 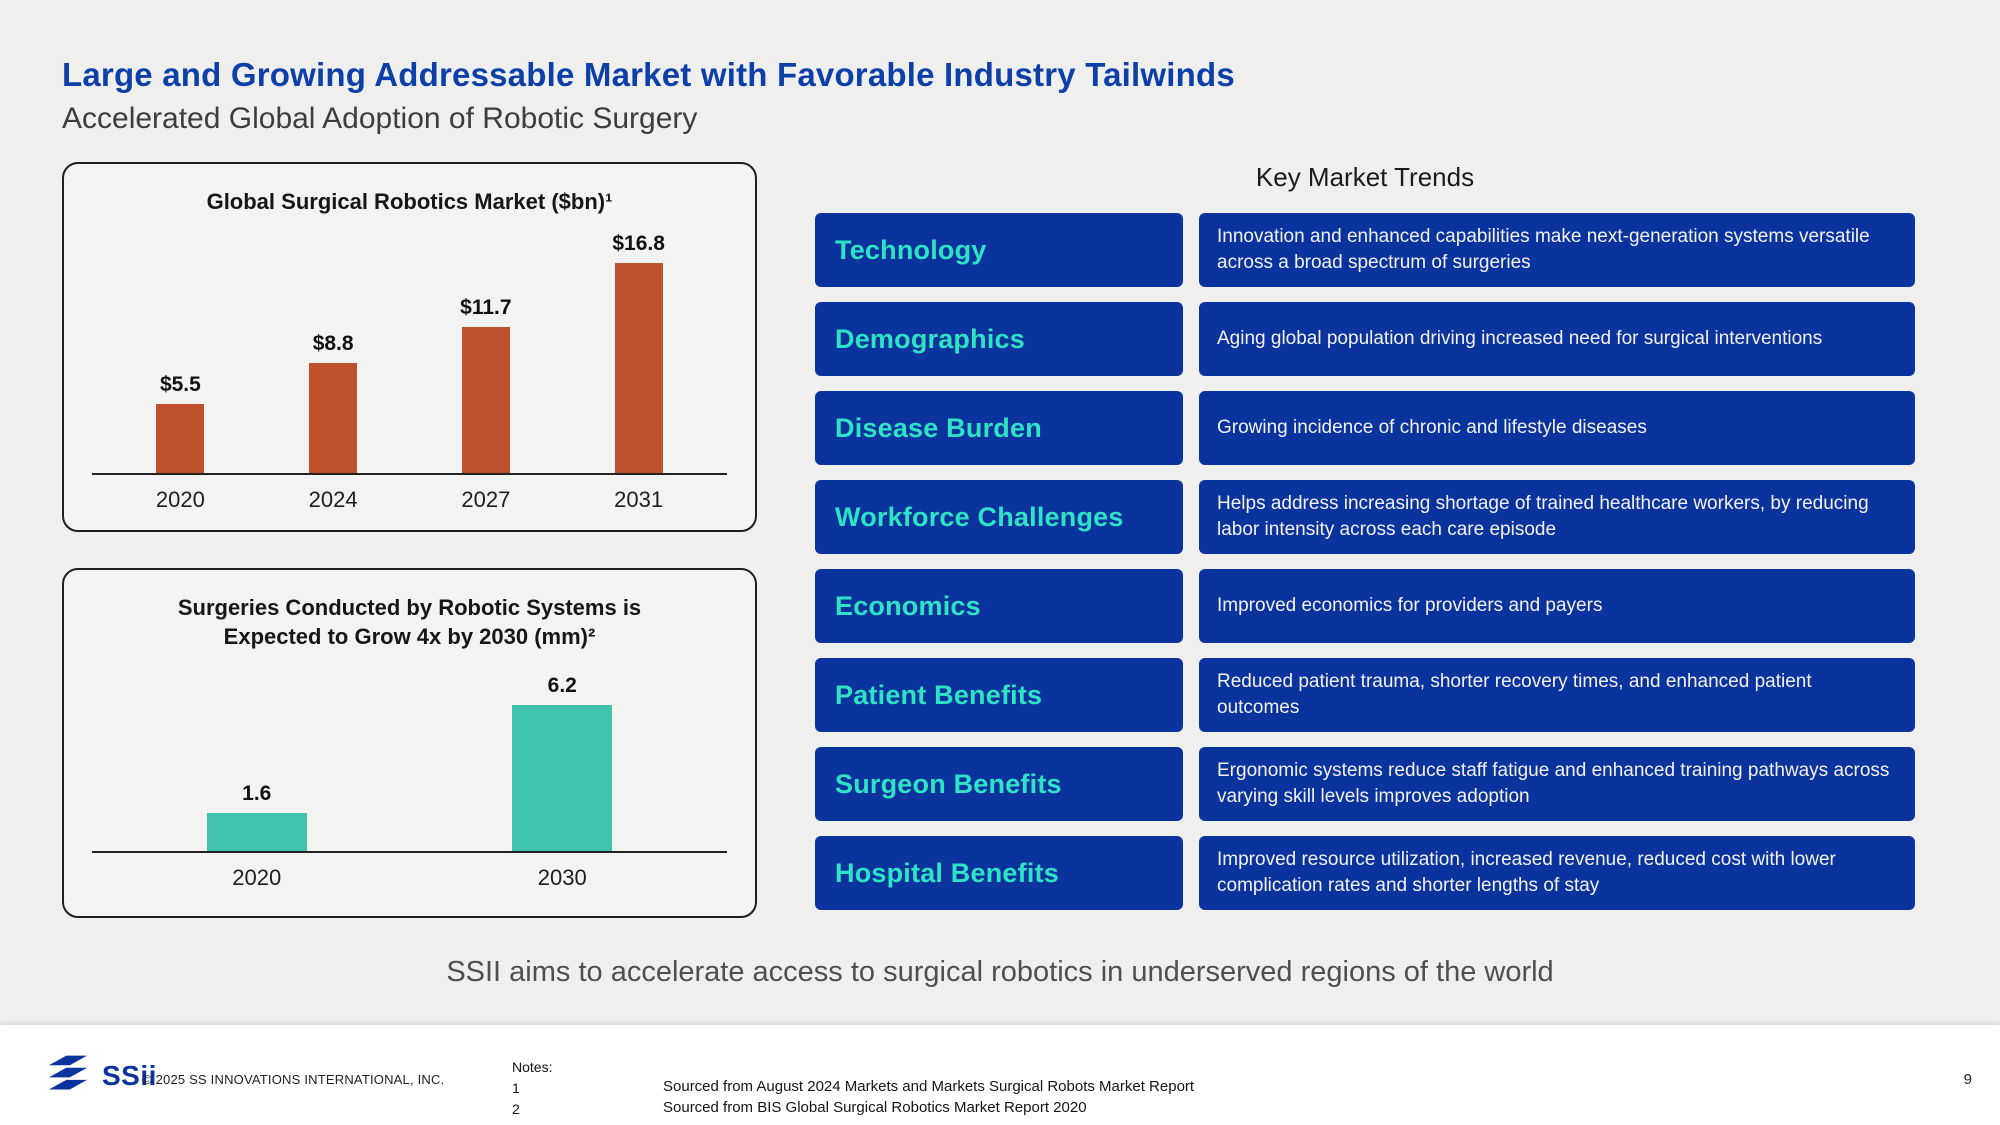 What do you see at coordinates (638, 243) in the screenshot?
I see `bar-value-label: $16.8` at bounding box center [638, 243].